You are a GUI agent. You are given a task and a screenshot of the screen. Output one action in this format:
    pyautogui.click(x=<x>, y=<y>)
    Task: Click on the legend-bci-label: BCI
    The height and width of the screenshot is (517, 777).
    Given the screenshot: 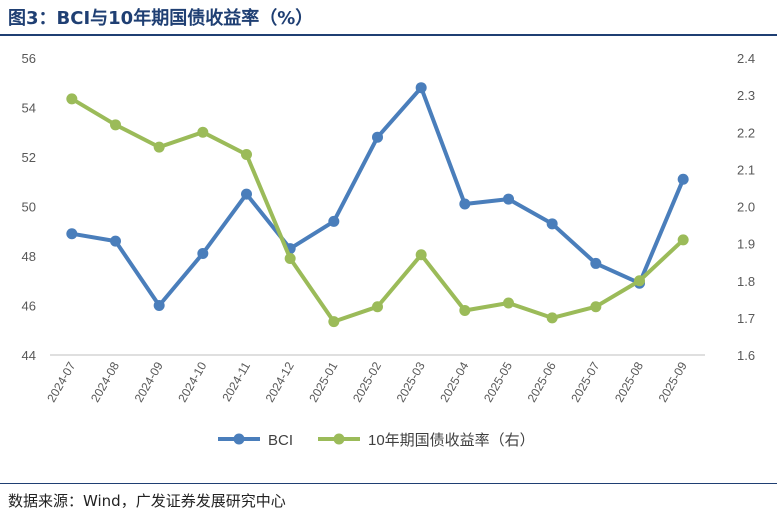 What is the action you would take?
    pyautogui.click(x=280, y=440)
    